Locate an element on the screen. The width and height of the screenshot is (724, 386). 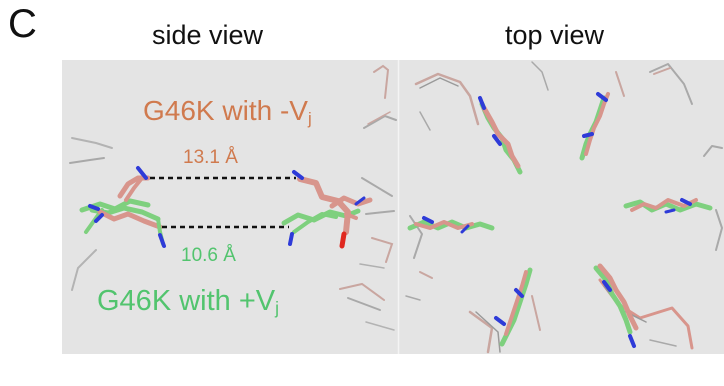
positive-vj-label-text: G46K with +V is located at coordinates (186, 301).